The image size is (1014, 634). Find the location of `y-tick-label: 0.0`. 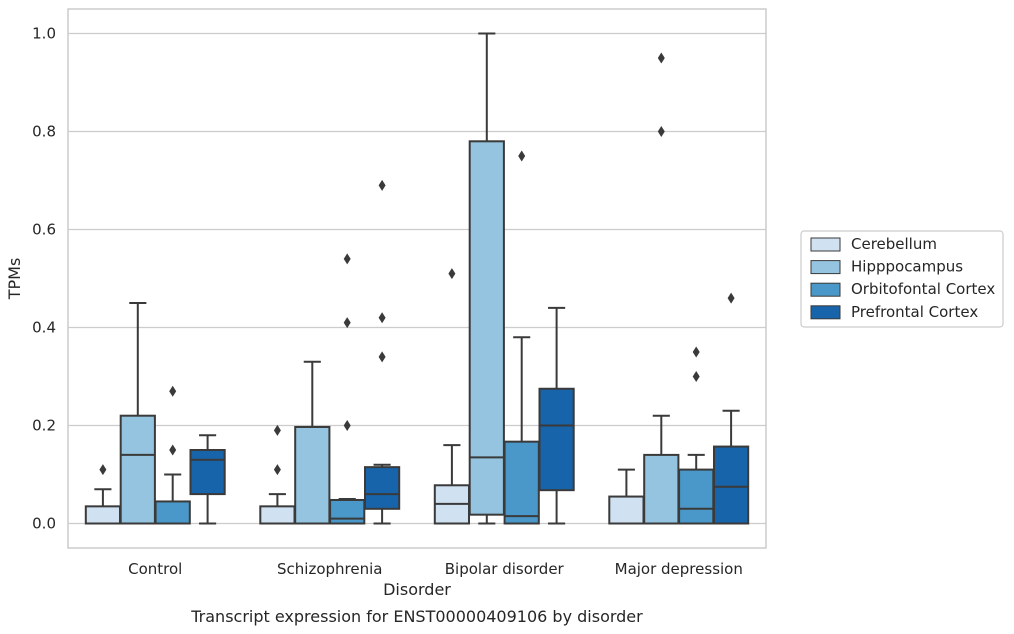

y-tick-label: 0.0 is located at coordinates (44, 524).